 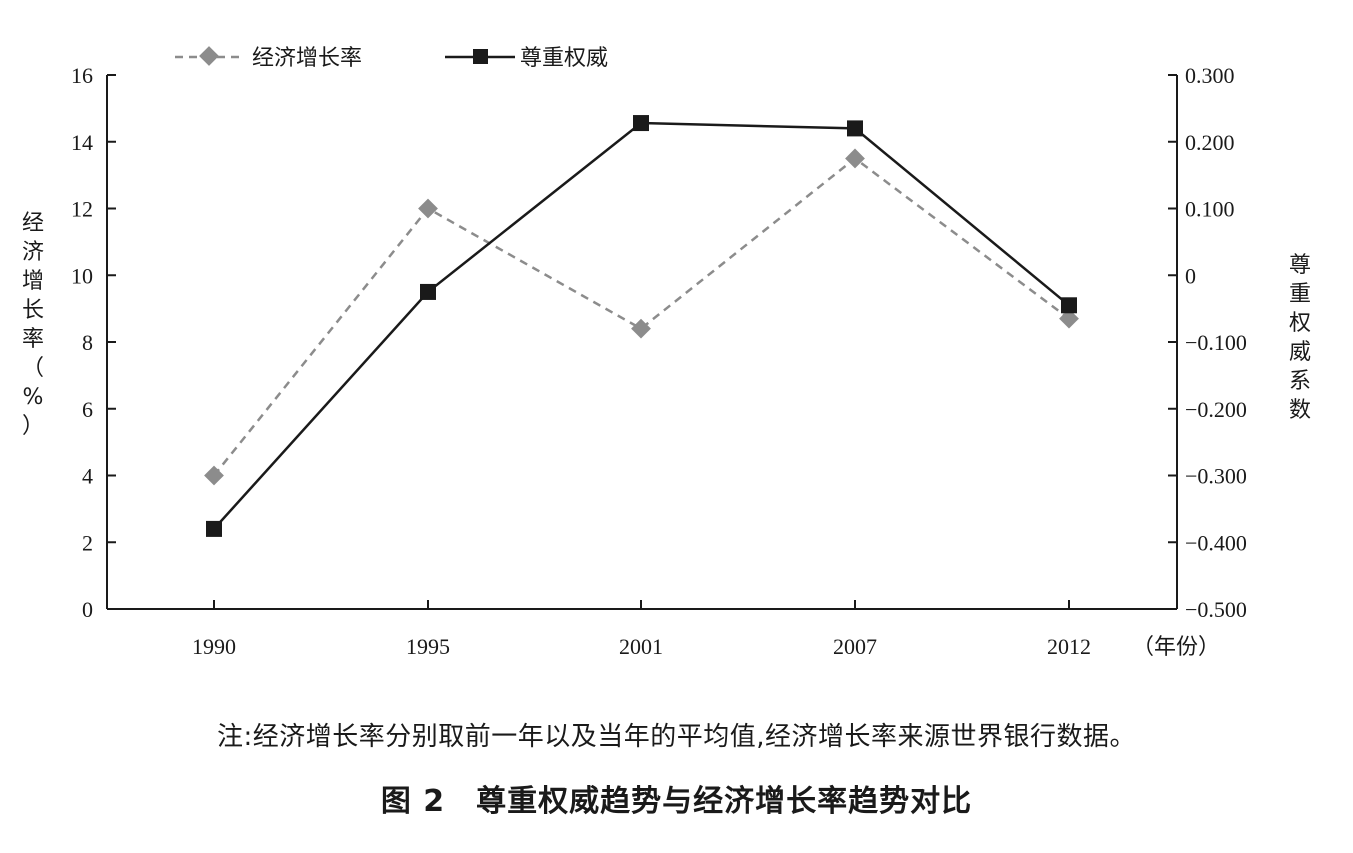 I want to click on x-tick-label: 2001, so click(x=641, y=646).